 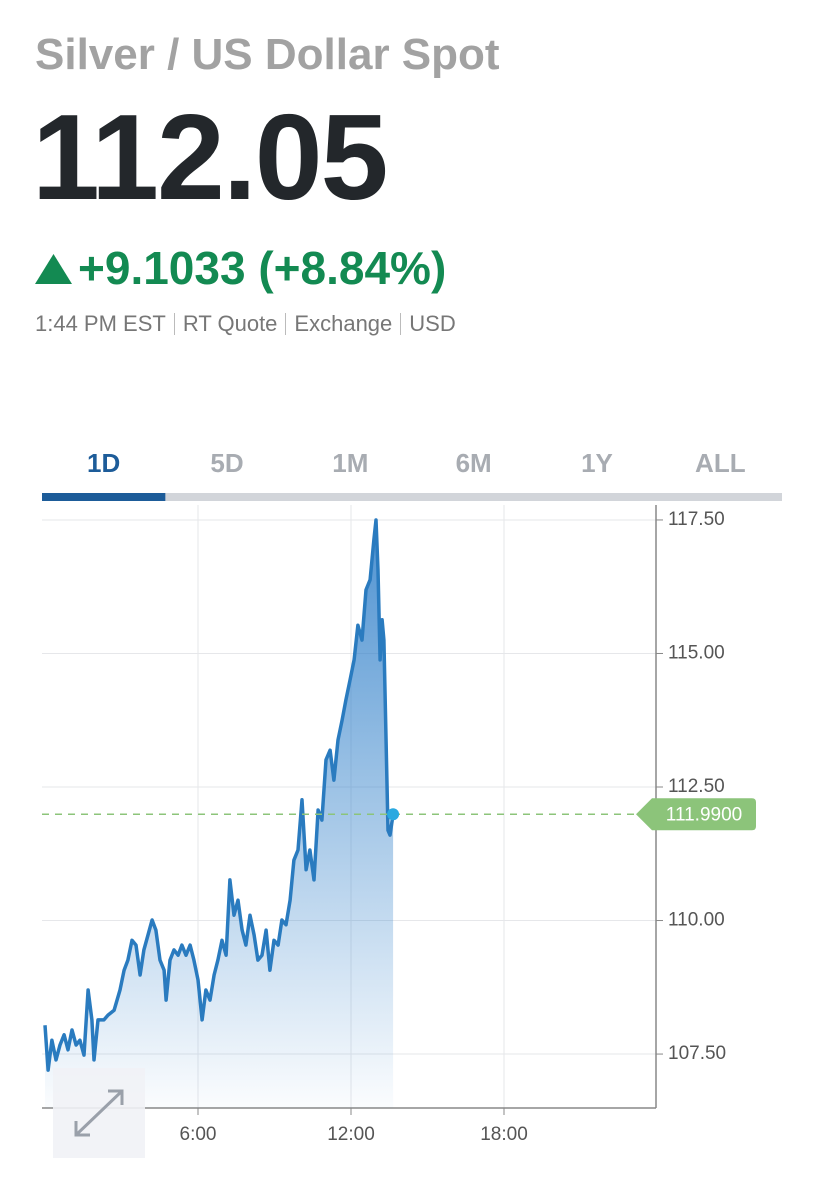 What do you see at coordinates (704, 814) in the screenshot?
I see `price-tag-label: 111.9900` at bounding box center [704, 814].